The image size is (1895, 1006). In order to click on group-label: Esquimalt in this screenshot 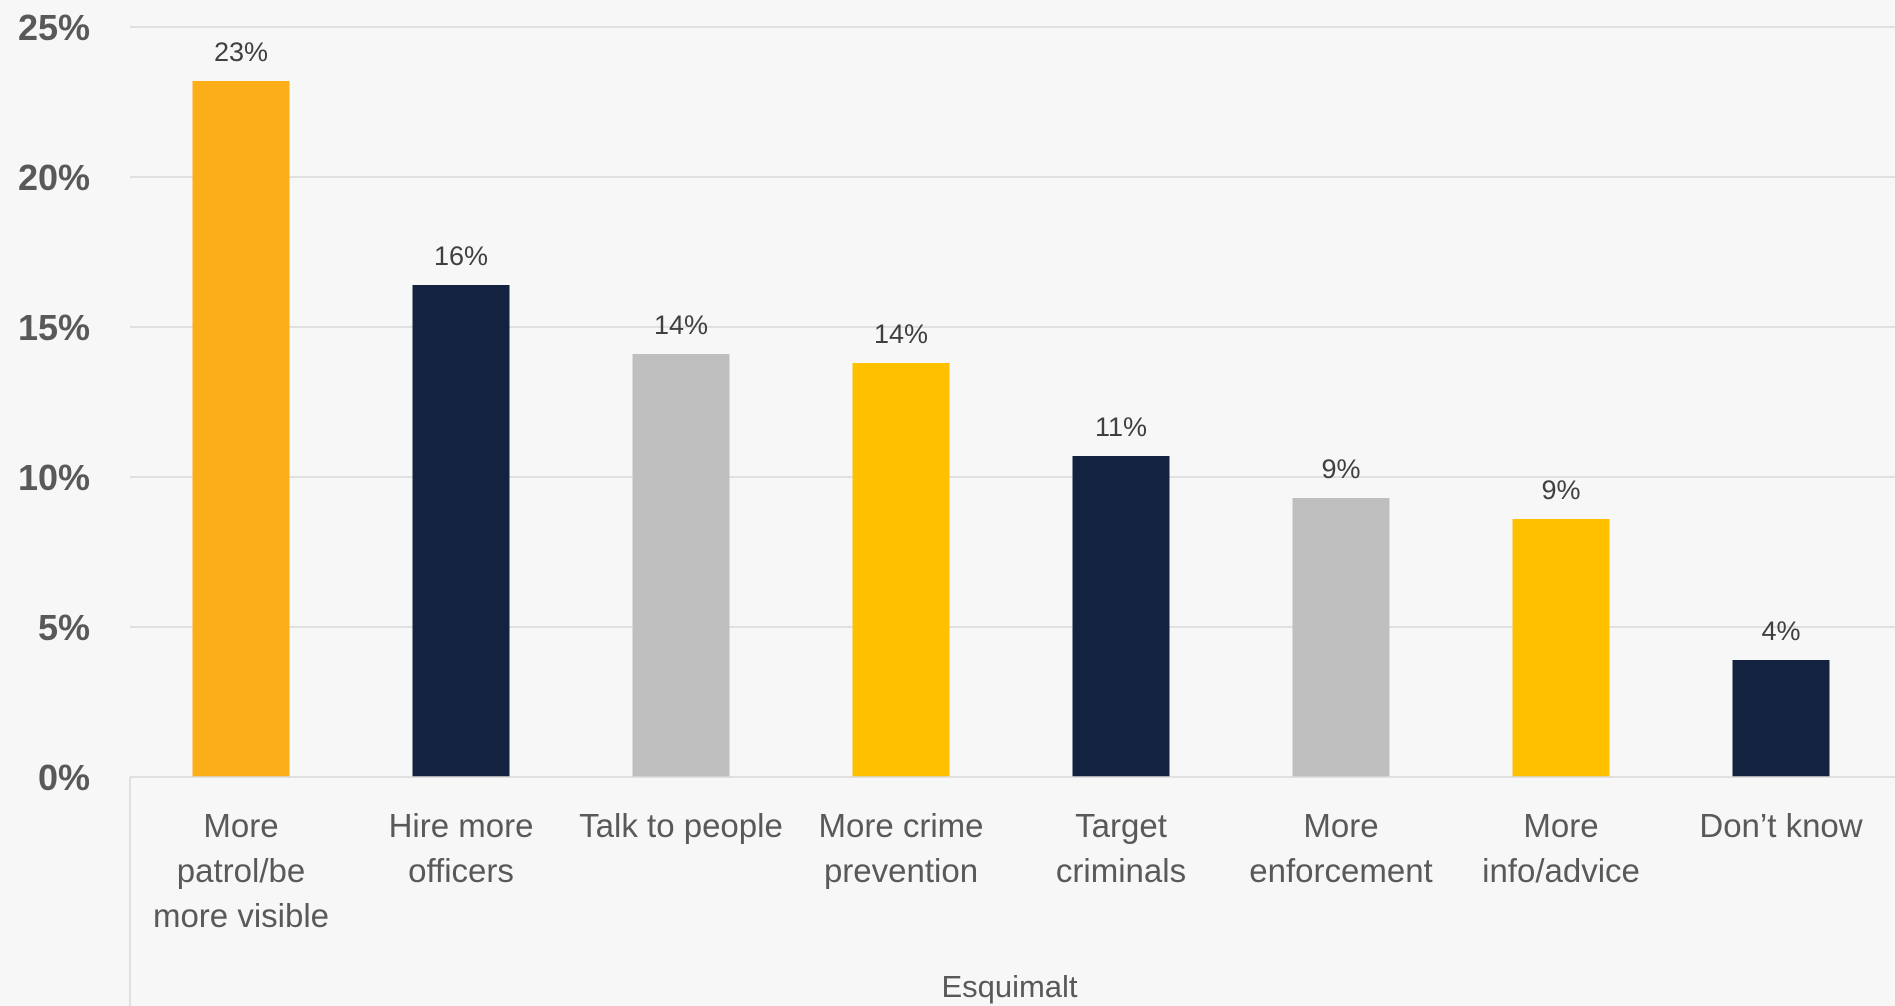, I will do `click(1009, 986)`.